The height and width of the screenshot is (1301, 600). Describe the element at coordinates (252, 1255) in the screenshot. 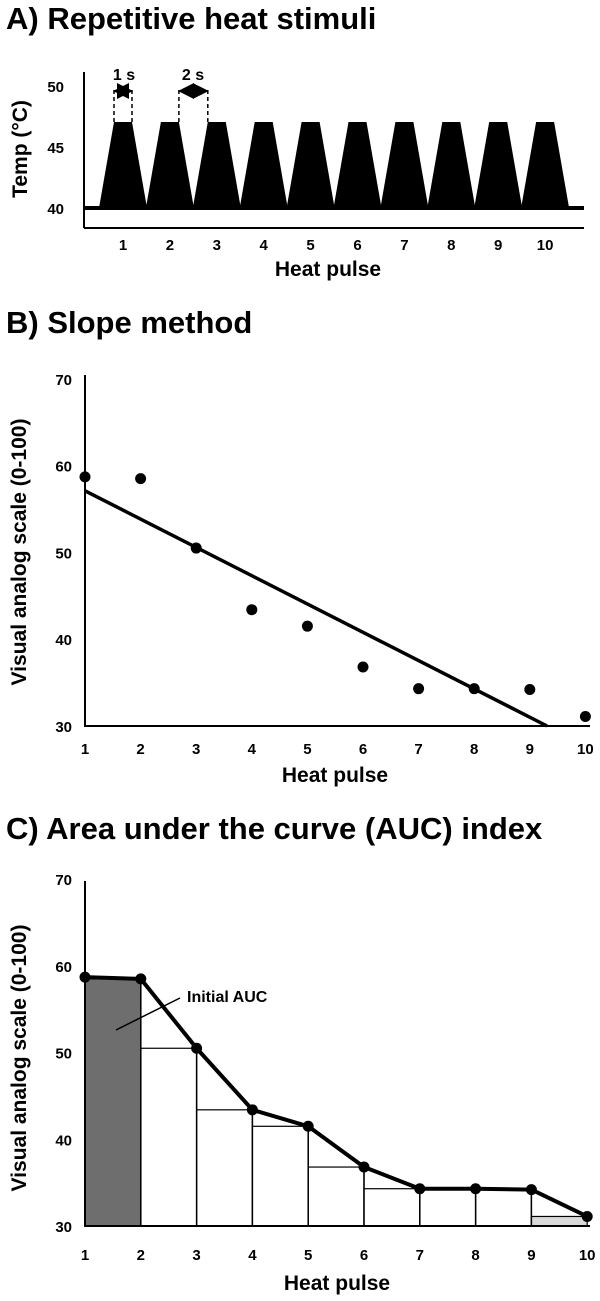

I see `panel-c-x-tick: 4` at that location.